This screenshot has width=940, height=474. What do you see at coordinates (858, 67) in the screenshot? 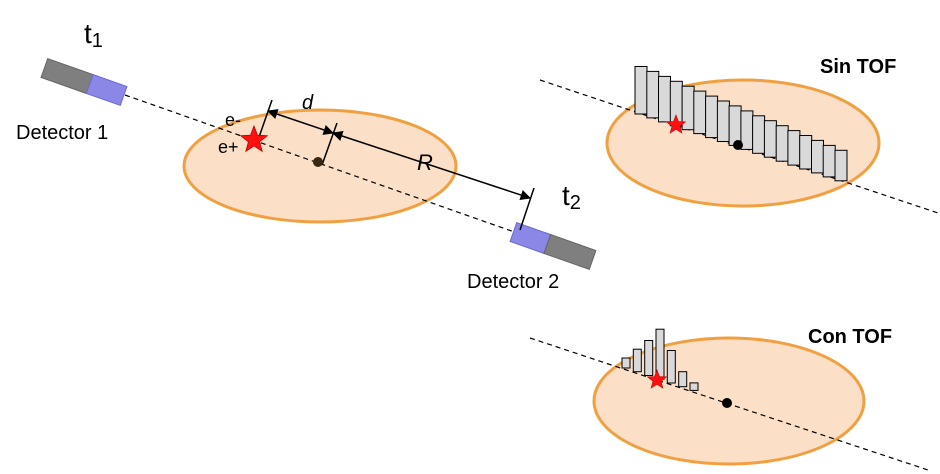
I see `sin-tof-title: Sin TOF` at bounding box center [858, 67].